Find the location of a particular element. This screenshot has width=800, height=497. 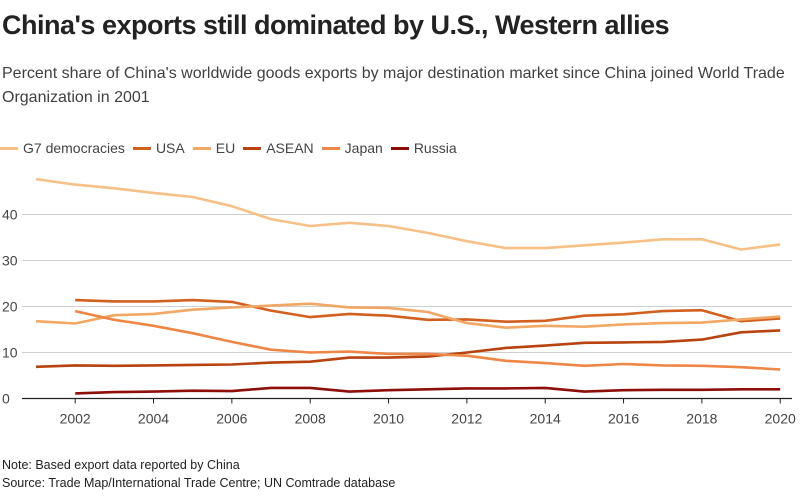

y-tick-label: 30 is located at coordinates (10, 261).